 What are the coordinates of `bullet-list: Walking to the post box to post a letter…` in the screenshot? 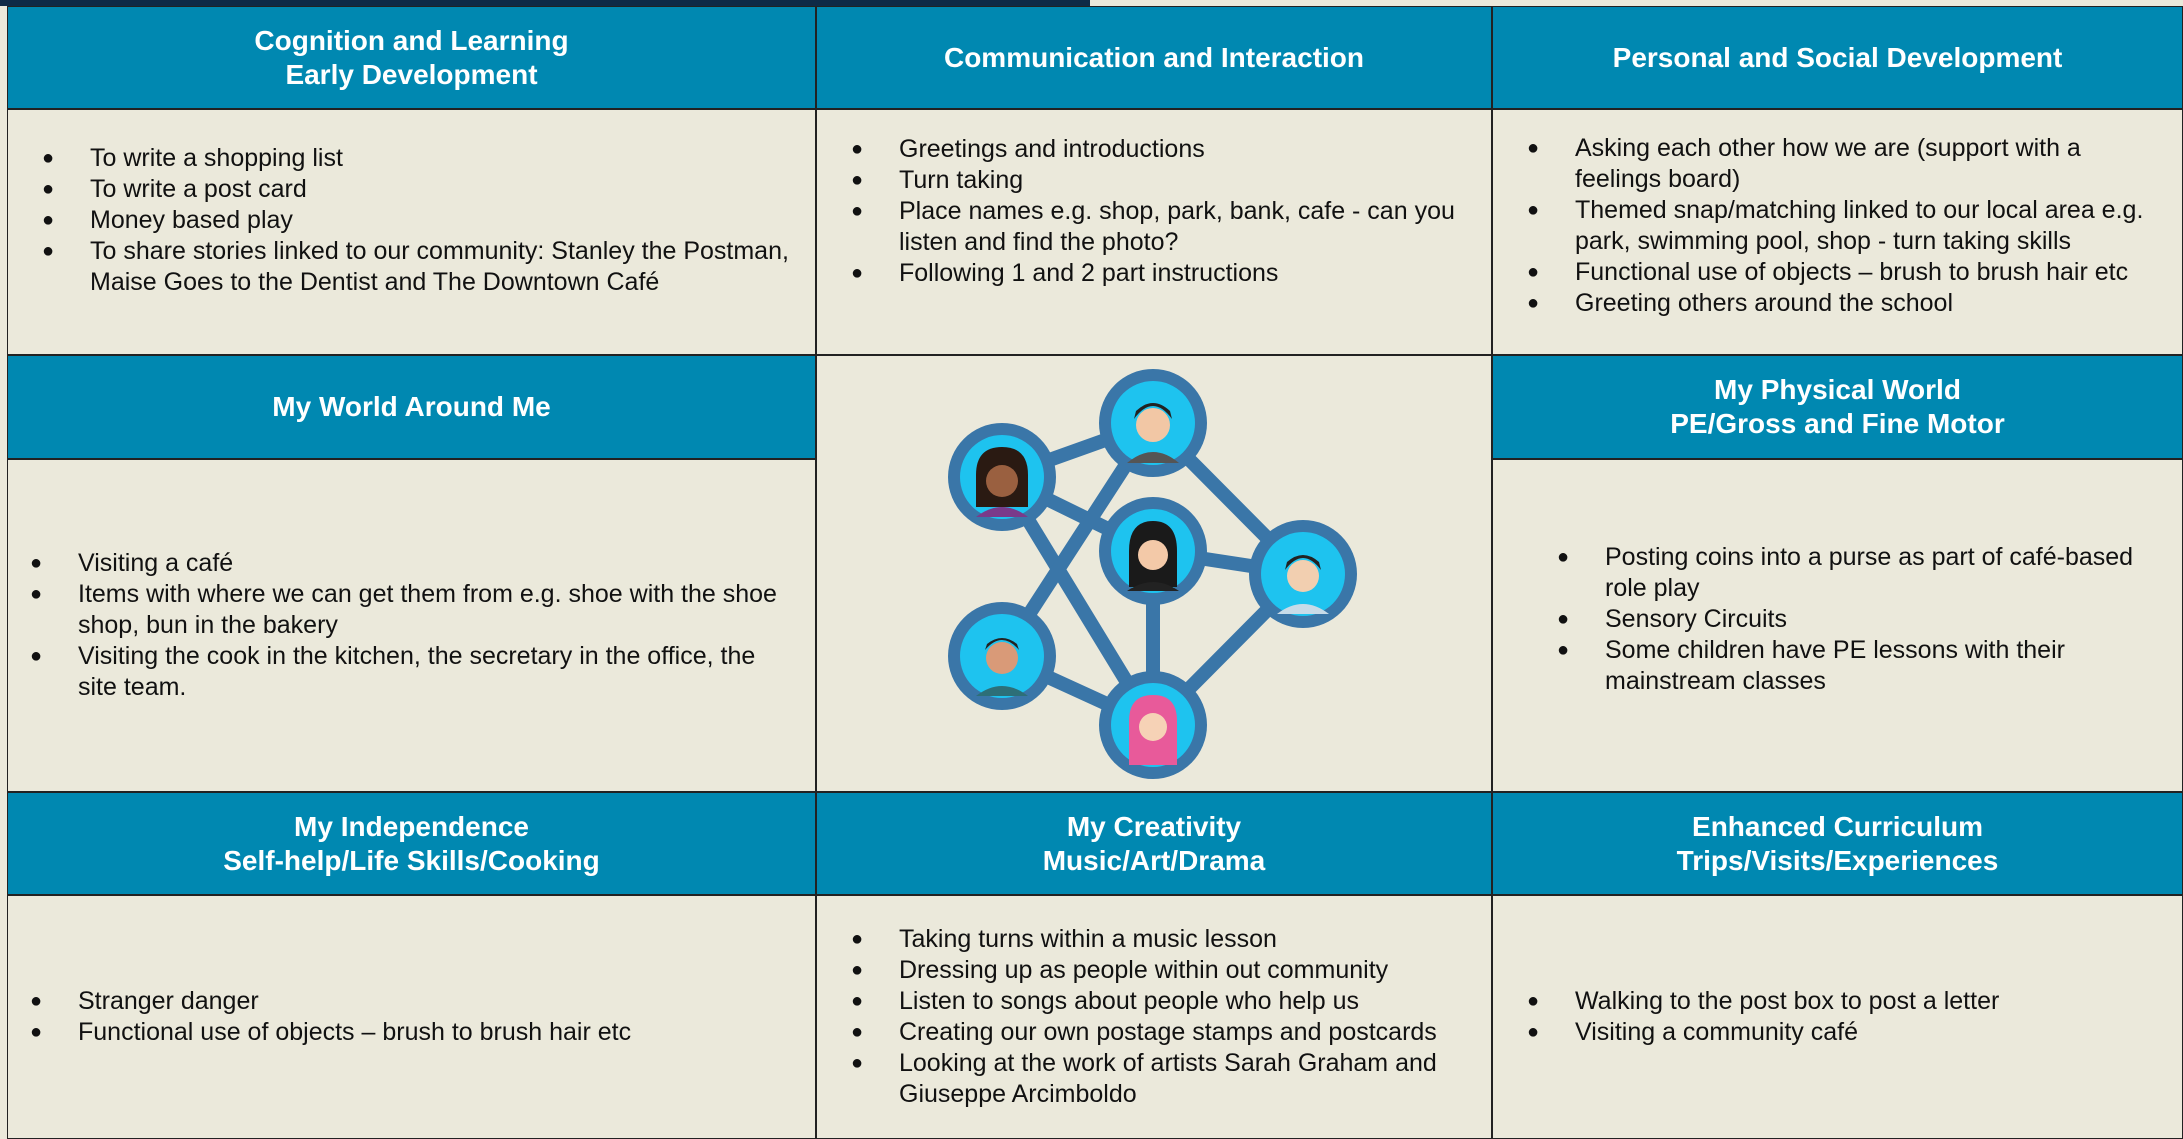 It's located at (1847, 1017).